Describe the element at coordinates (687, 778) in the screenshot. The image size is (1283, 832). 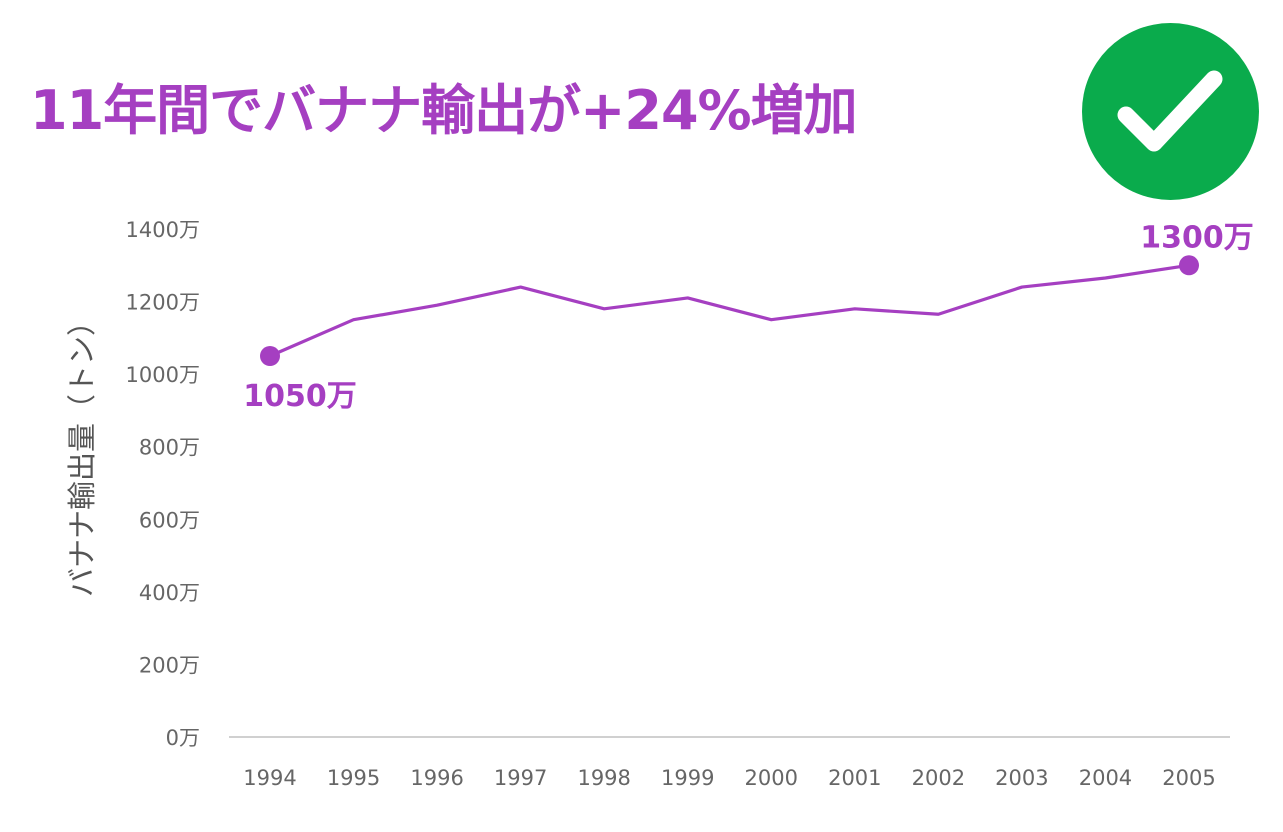
I see `x-tick-label: 1999` at that location.